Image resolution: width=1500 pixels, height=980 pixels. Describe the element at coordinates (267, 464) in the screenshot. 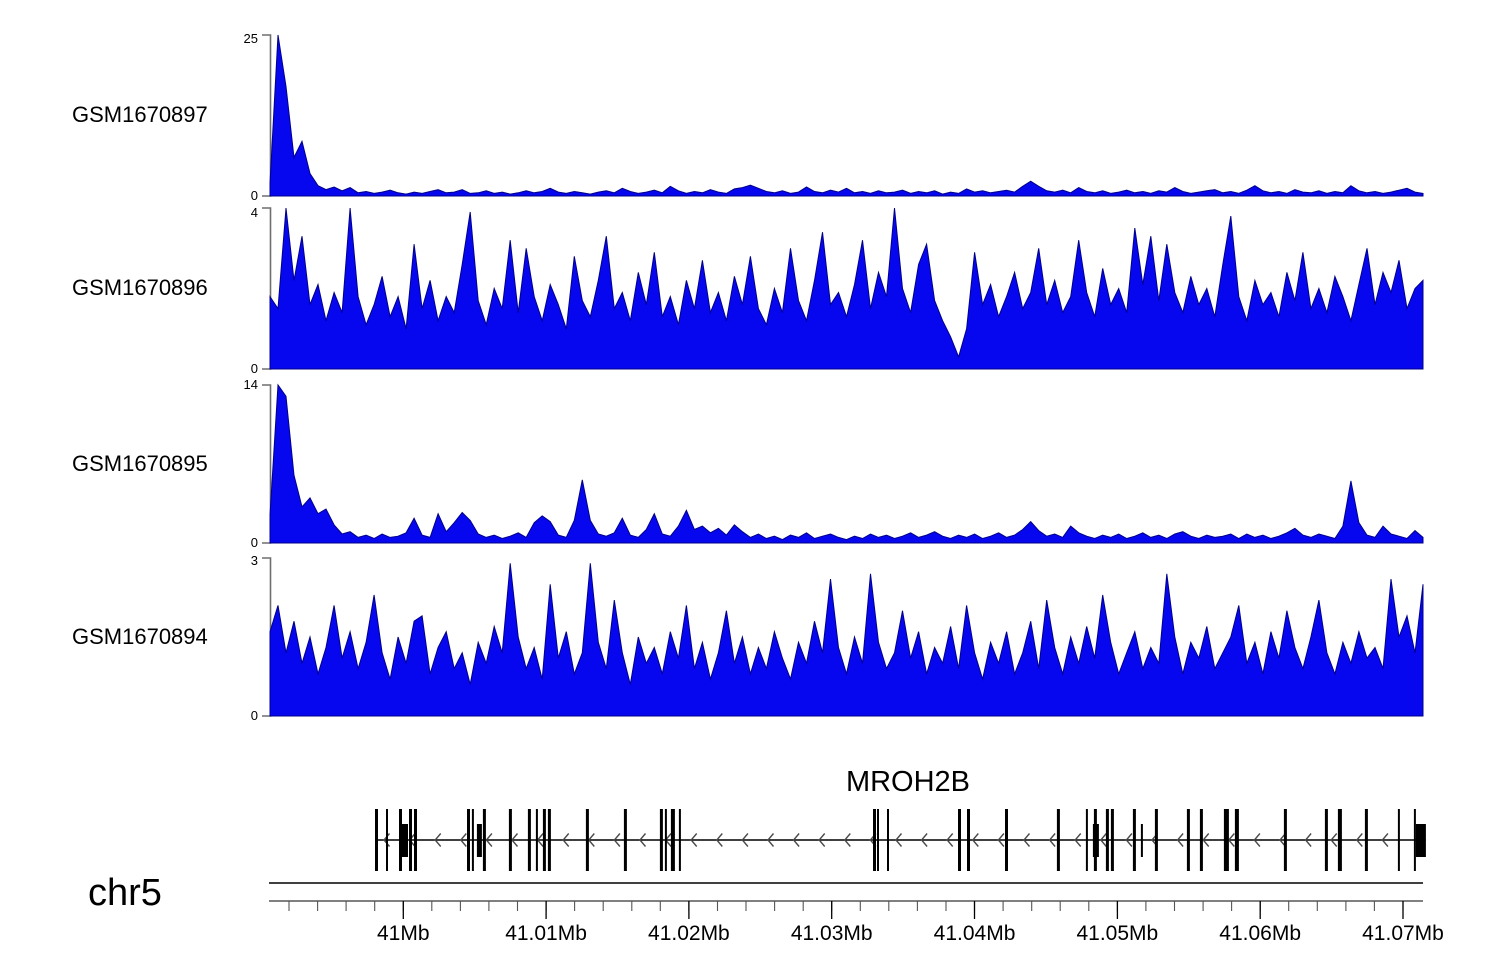

I see `yaxis-bracket-track3` at that location.